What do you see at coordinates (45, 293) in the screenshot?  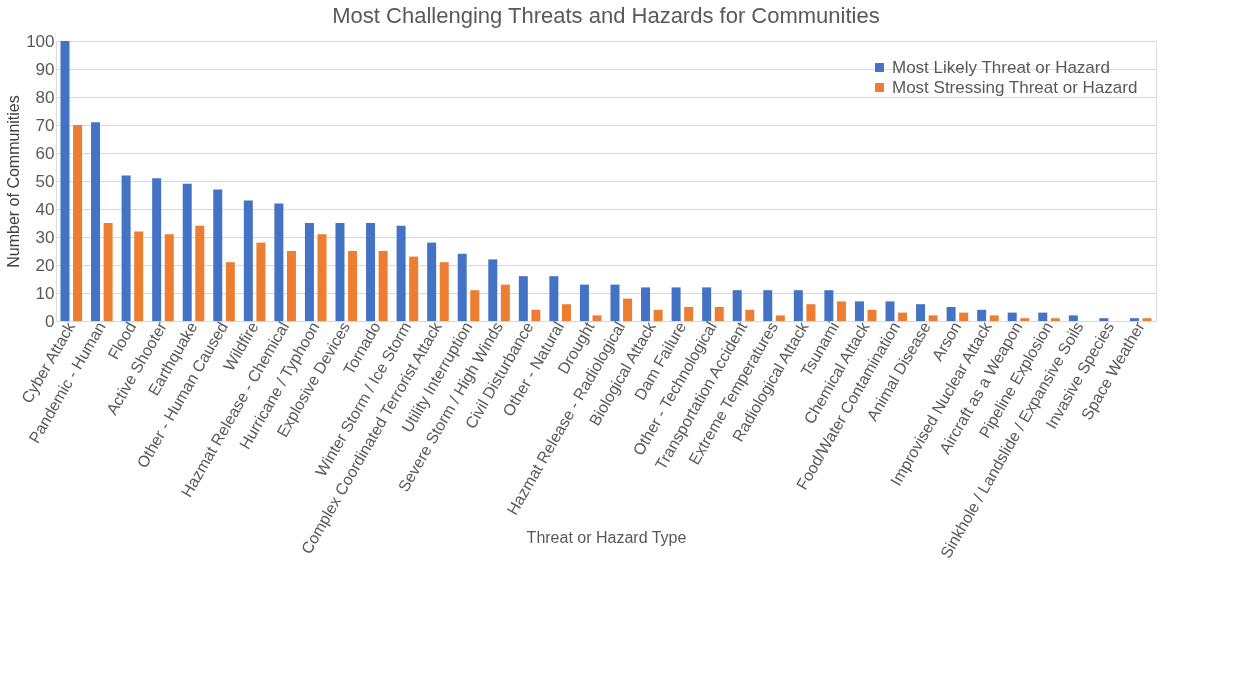 I see `y-tick-label: 10` at bounding box center [45, 293].